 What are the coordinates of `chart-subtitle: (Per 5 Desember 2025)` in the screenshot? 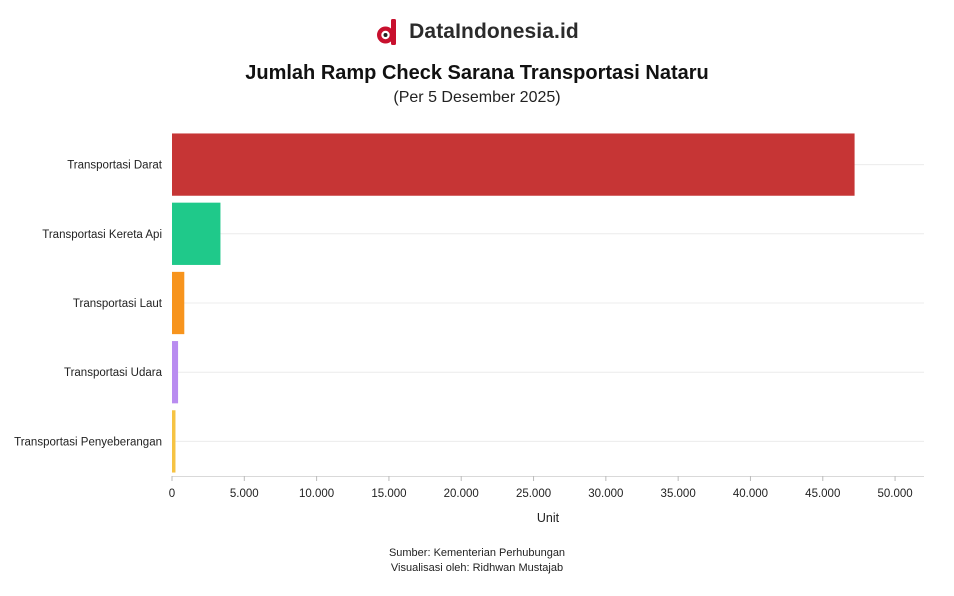 It's located at (477, 97).